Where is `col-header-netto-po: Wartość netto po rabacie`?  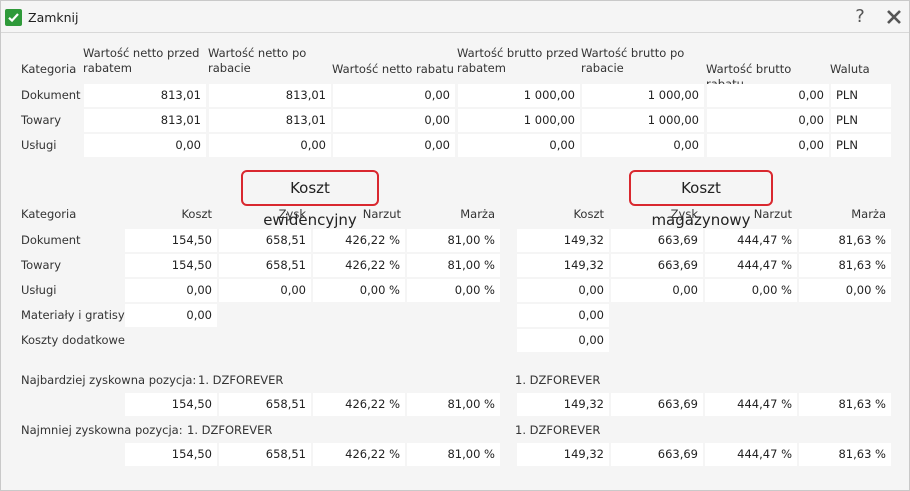
col-header-netto-po: Wartość netto po rabacie is located at coordinates (257, 60).